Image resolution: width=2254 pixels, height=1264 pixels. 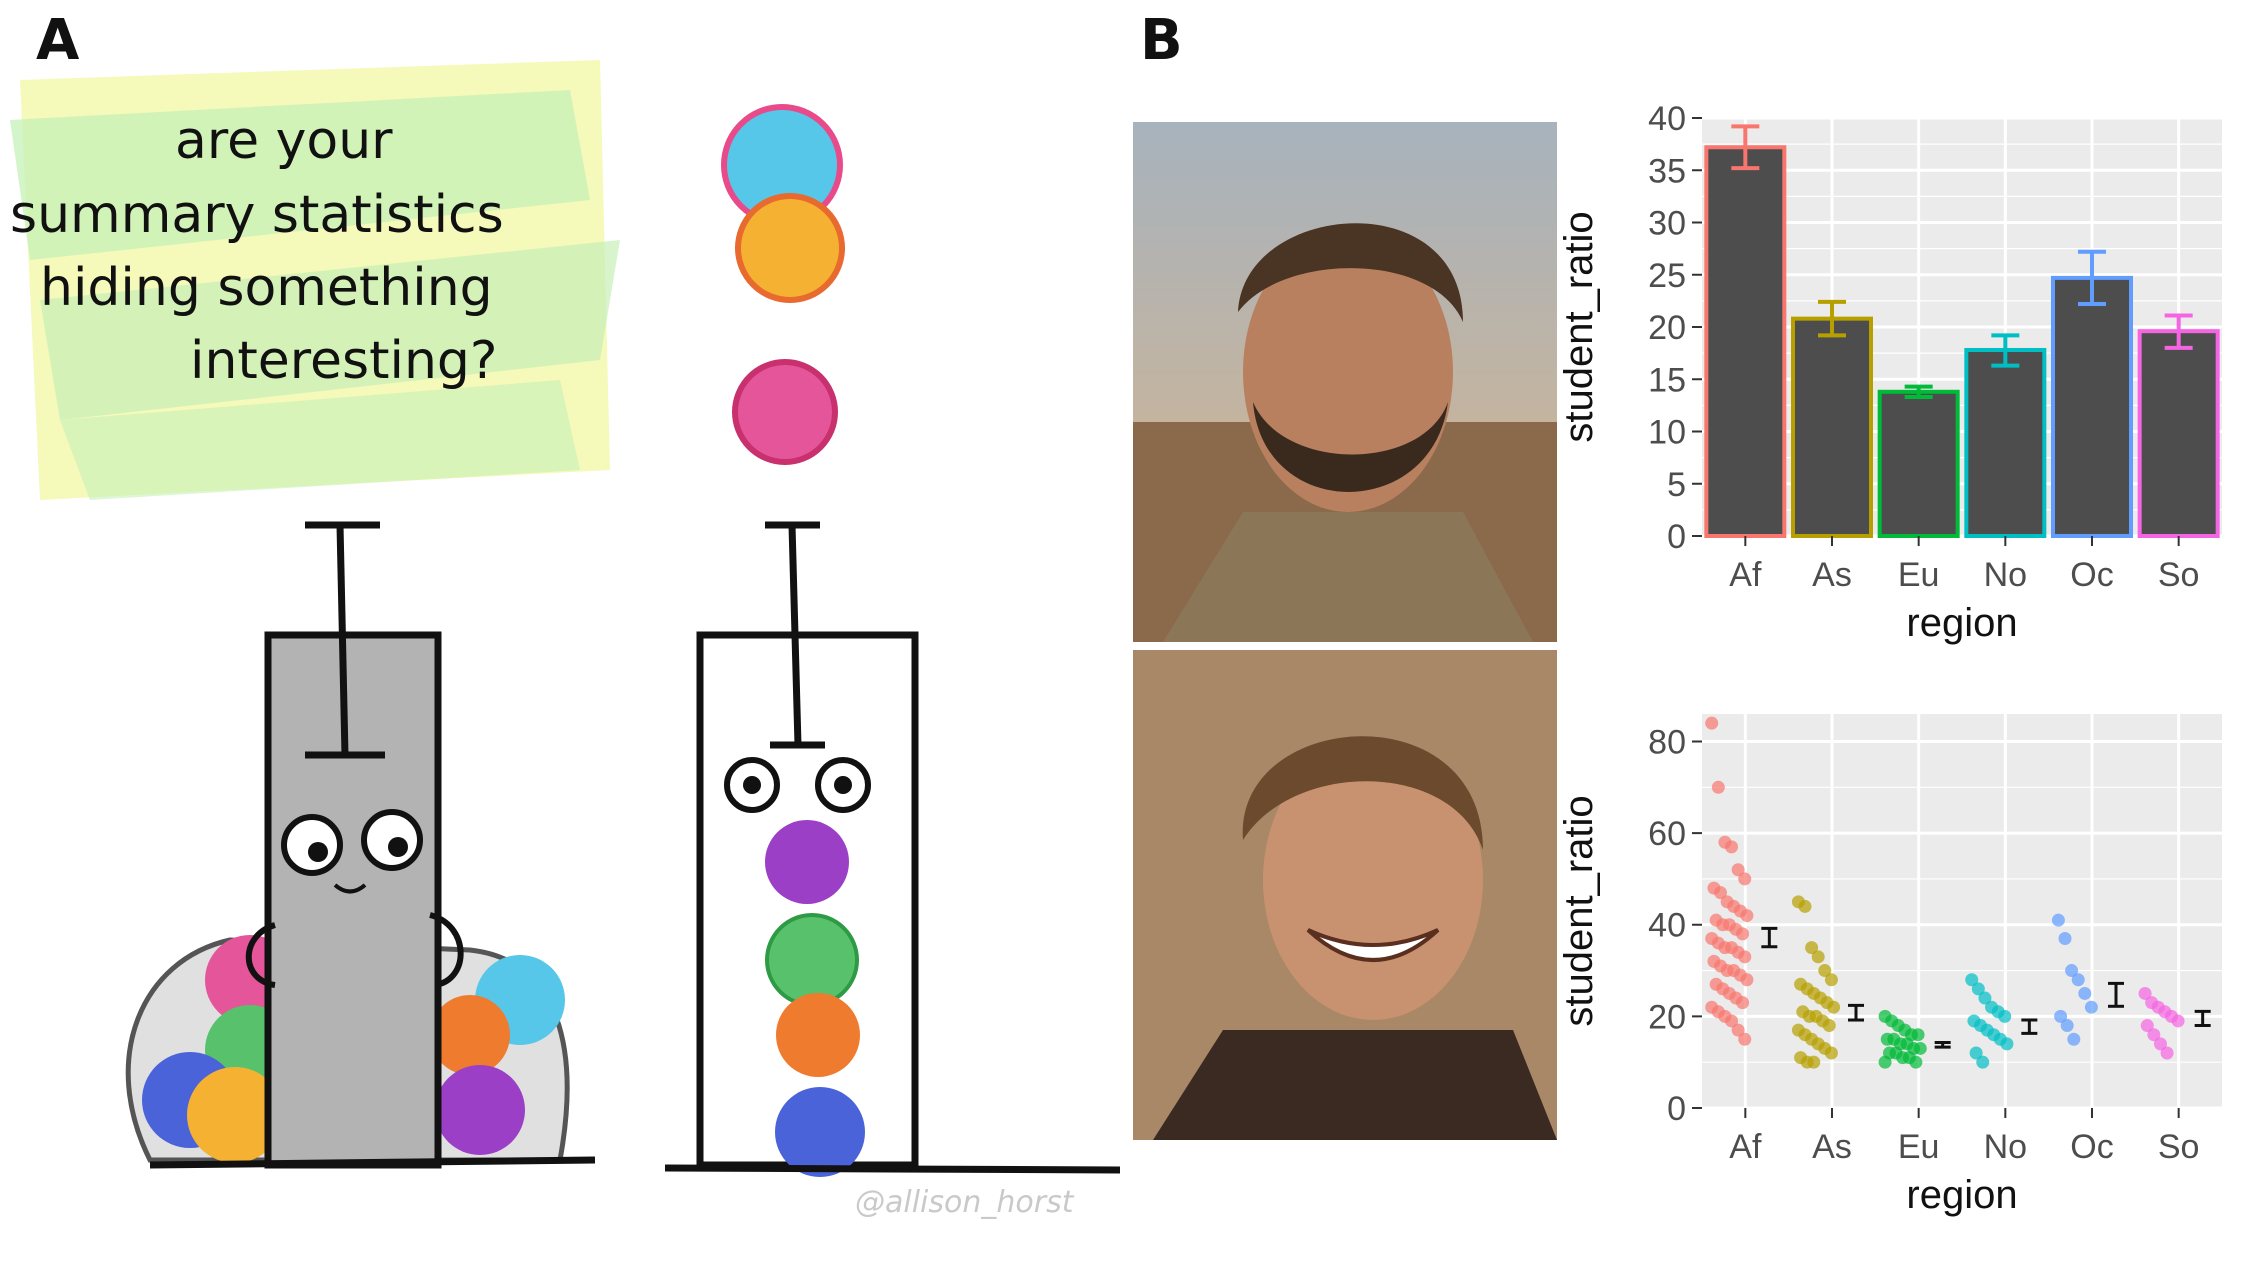 I want to click on mean-error-bar-af, so click(x=1769, y=937).